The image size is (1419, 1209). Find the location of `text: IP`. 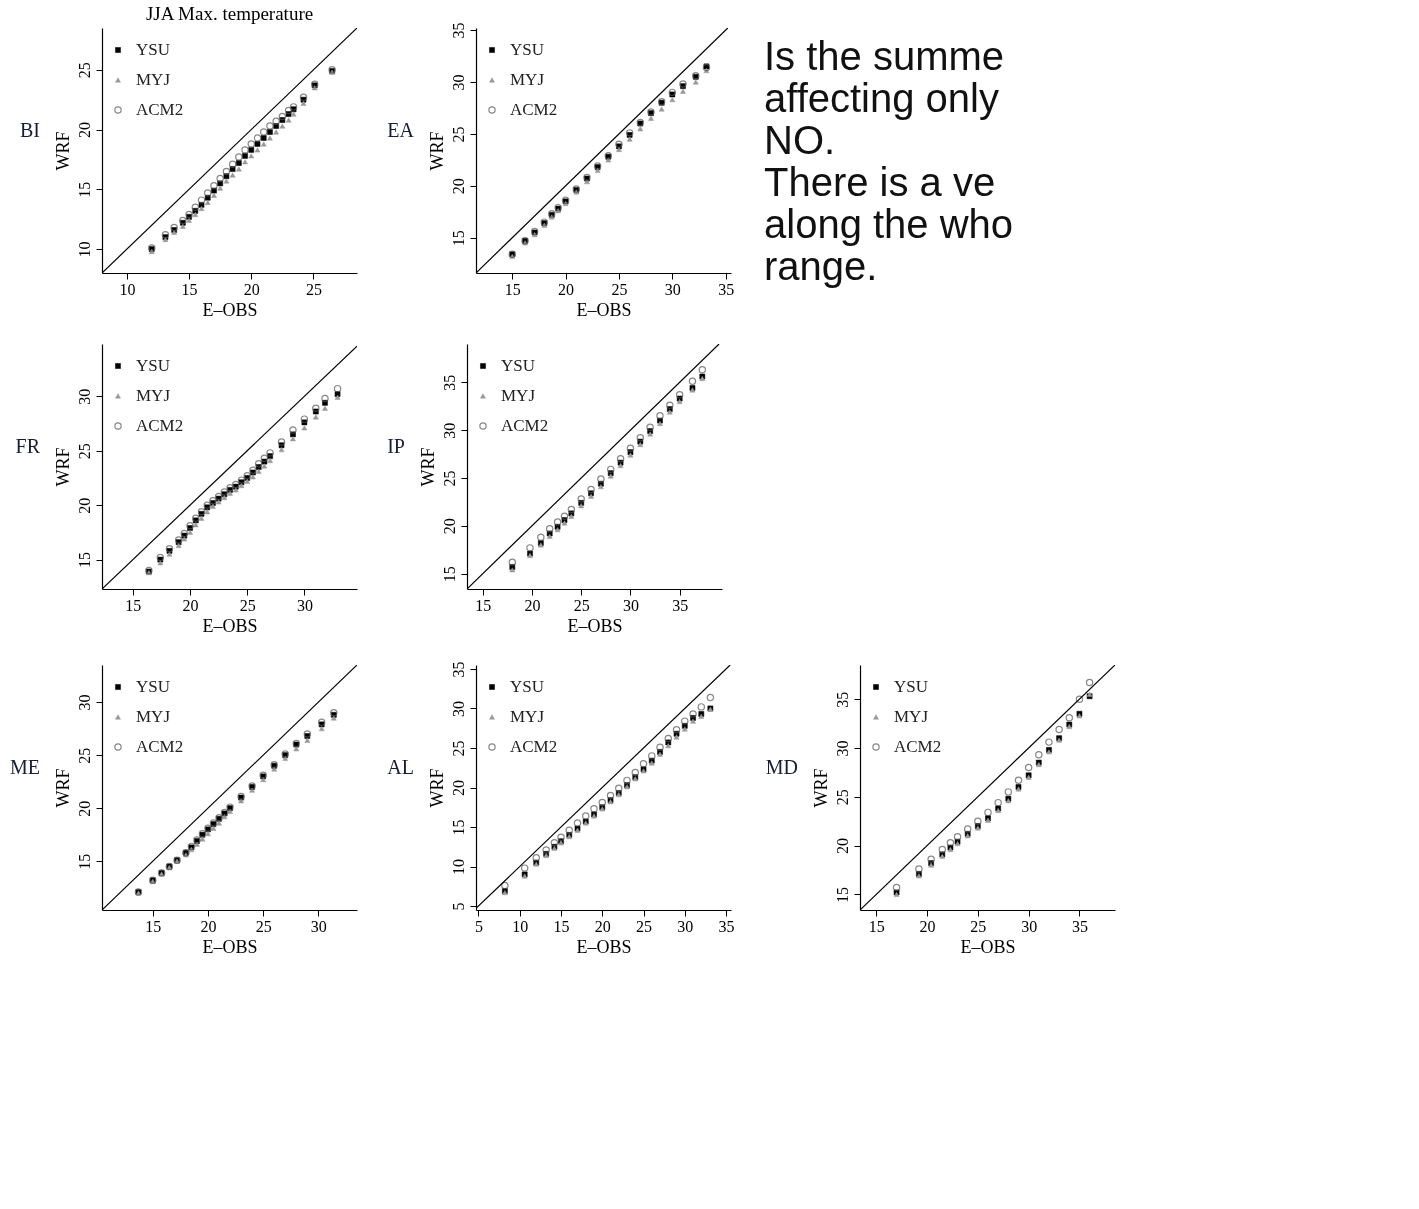

text: IP is located at coordinates (396, 445).